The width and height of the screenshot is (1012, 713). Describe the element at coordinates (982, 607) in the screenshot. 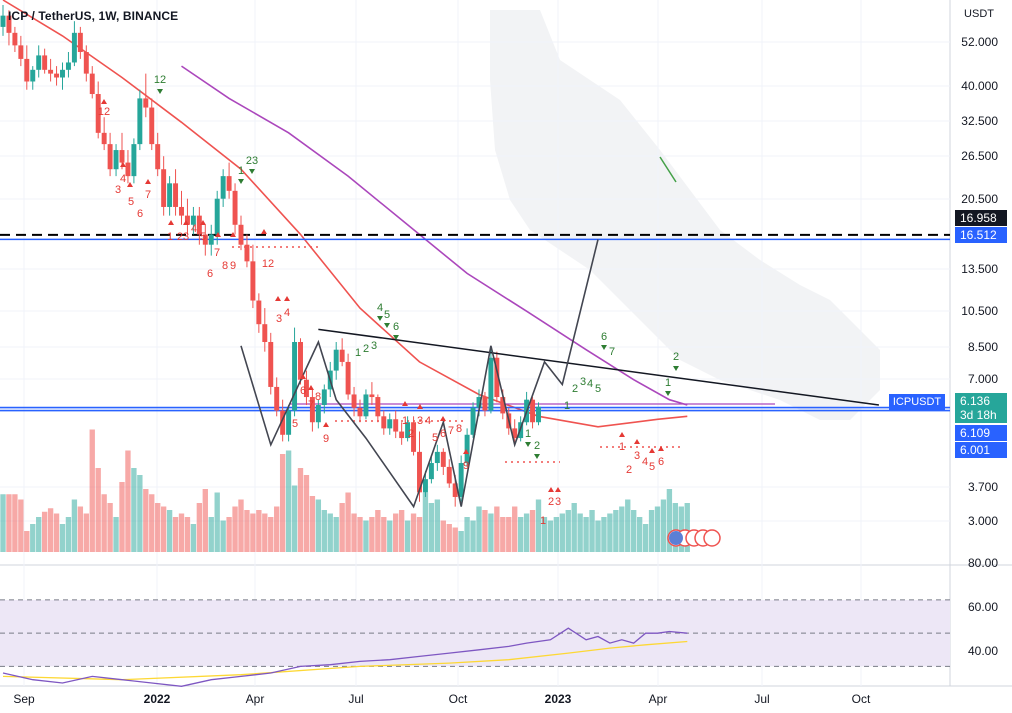

I see `rsi-tick: 60.00` at that location.